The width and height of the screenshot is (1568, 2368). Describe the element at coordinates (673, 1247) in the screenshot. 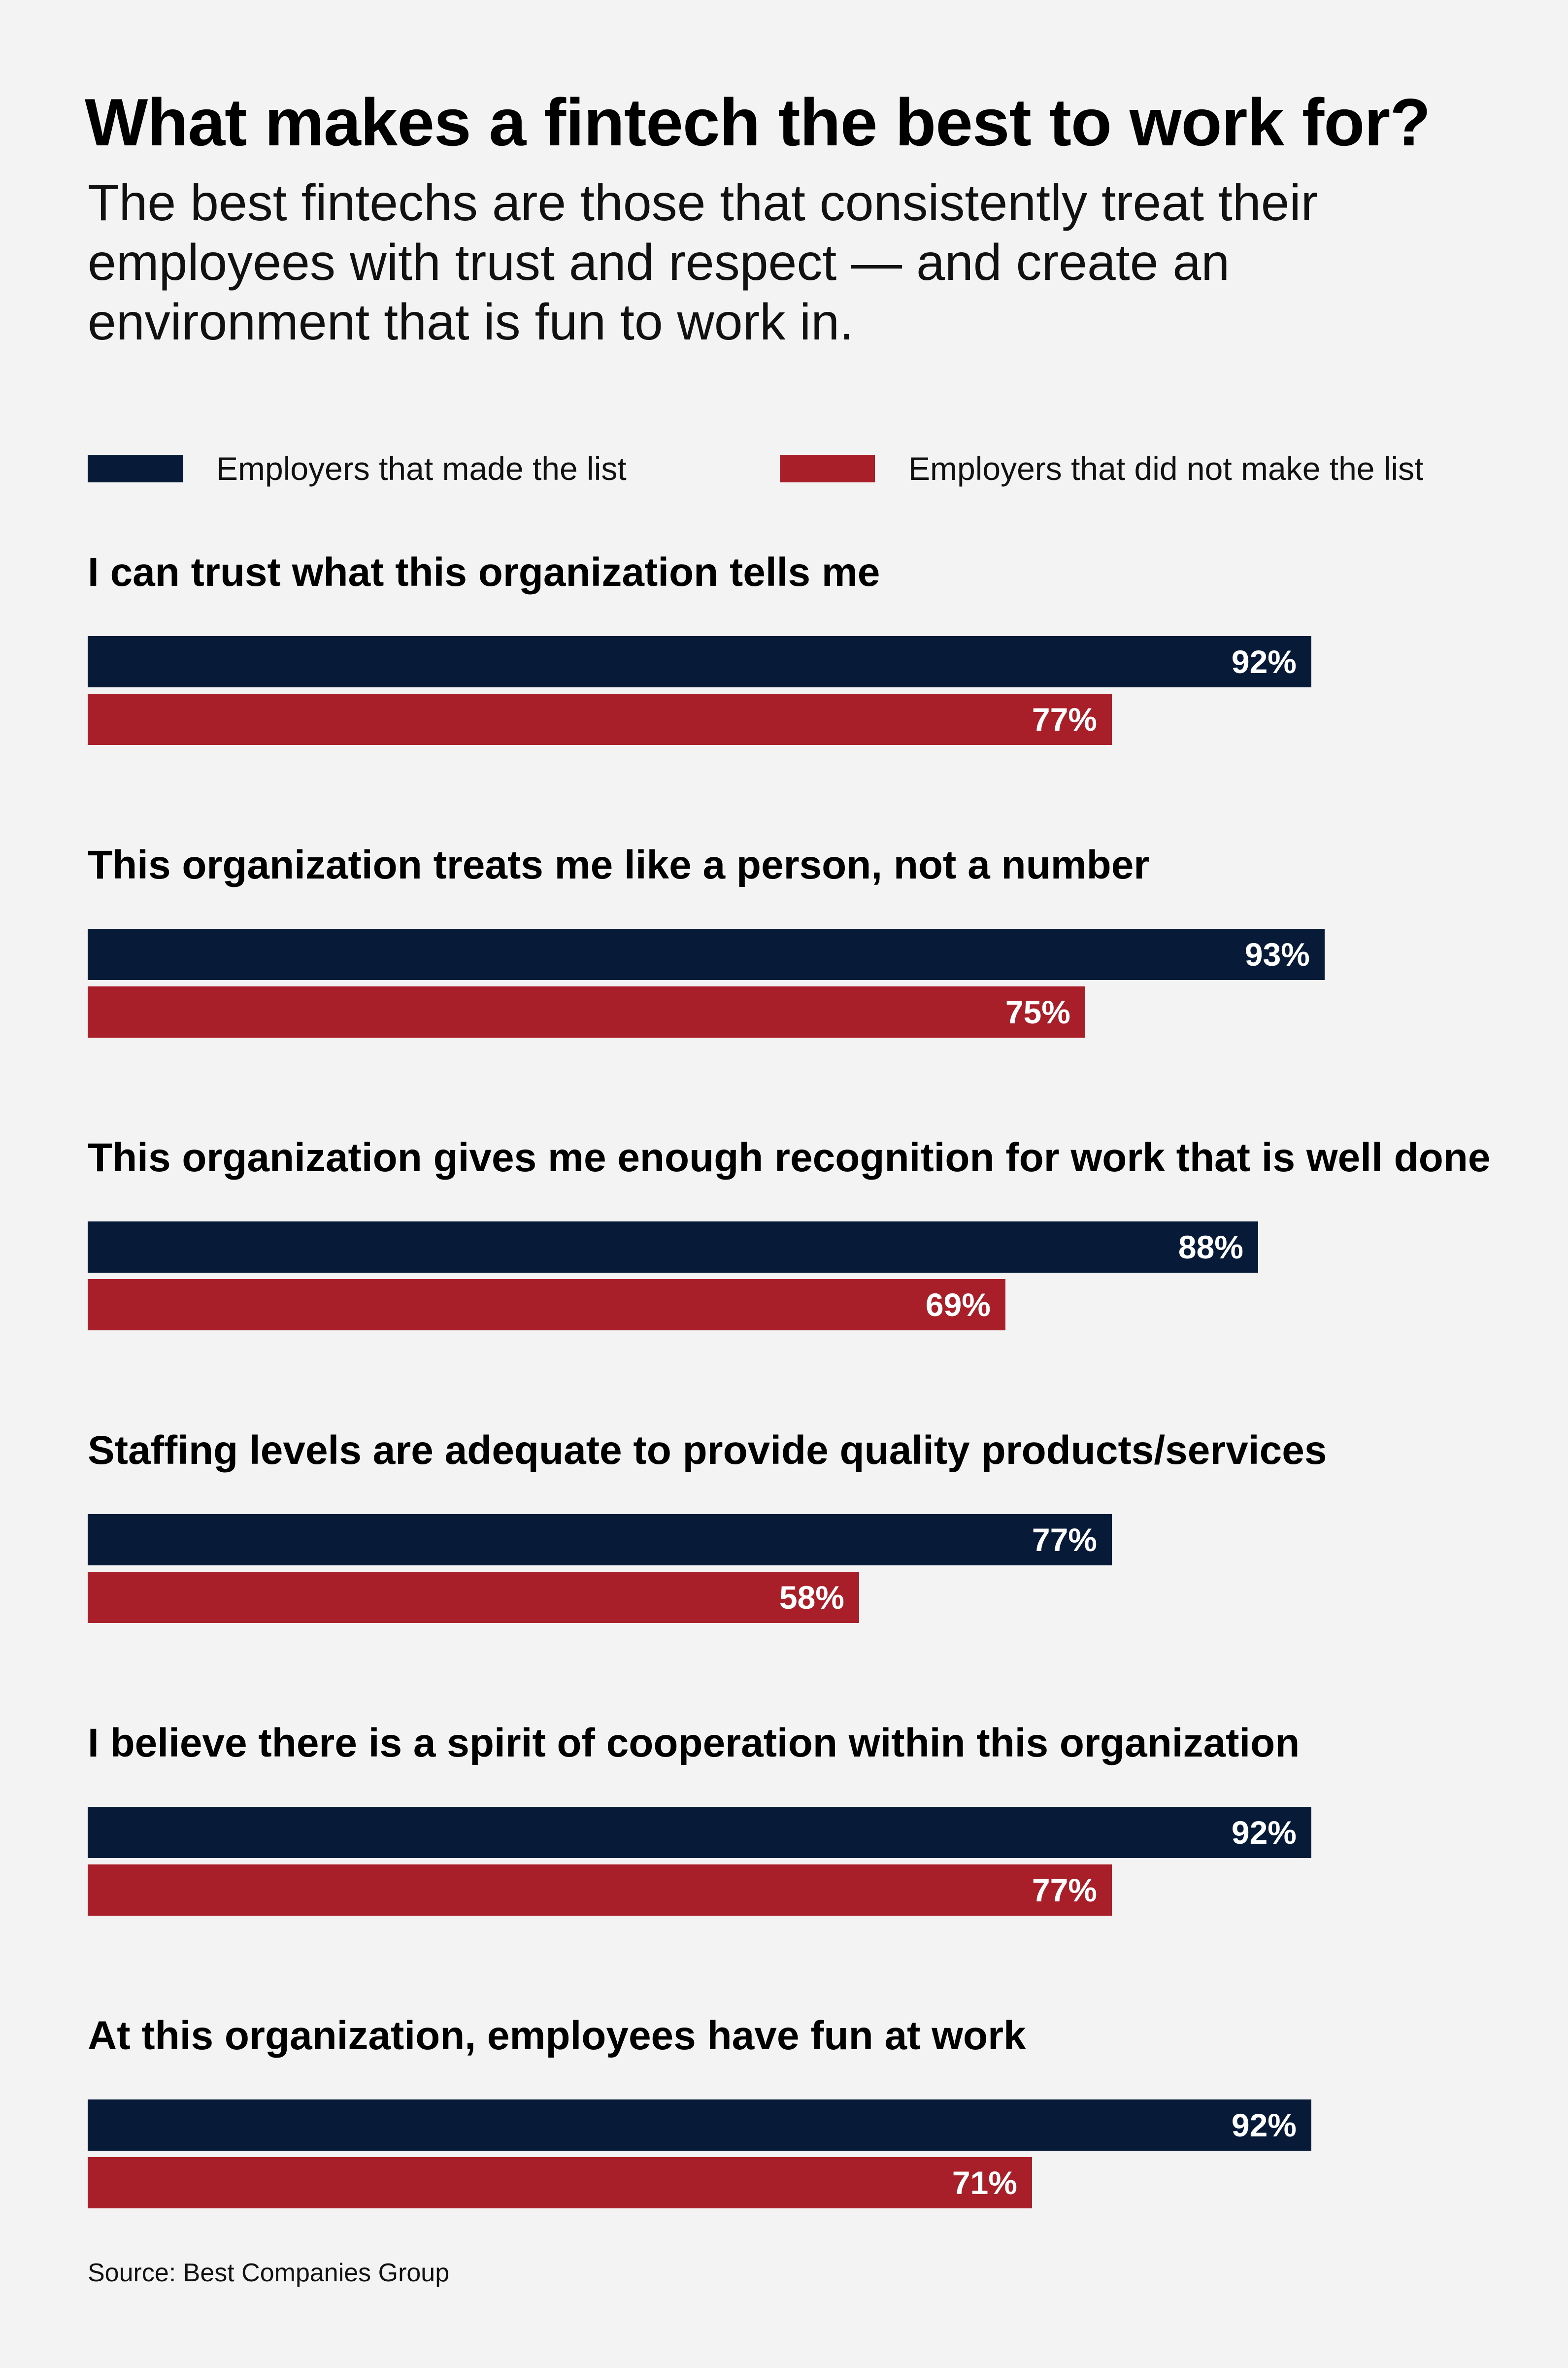

I see `bar-made-list: 88%` at that location.